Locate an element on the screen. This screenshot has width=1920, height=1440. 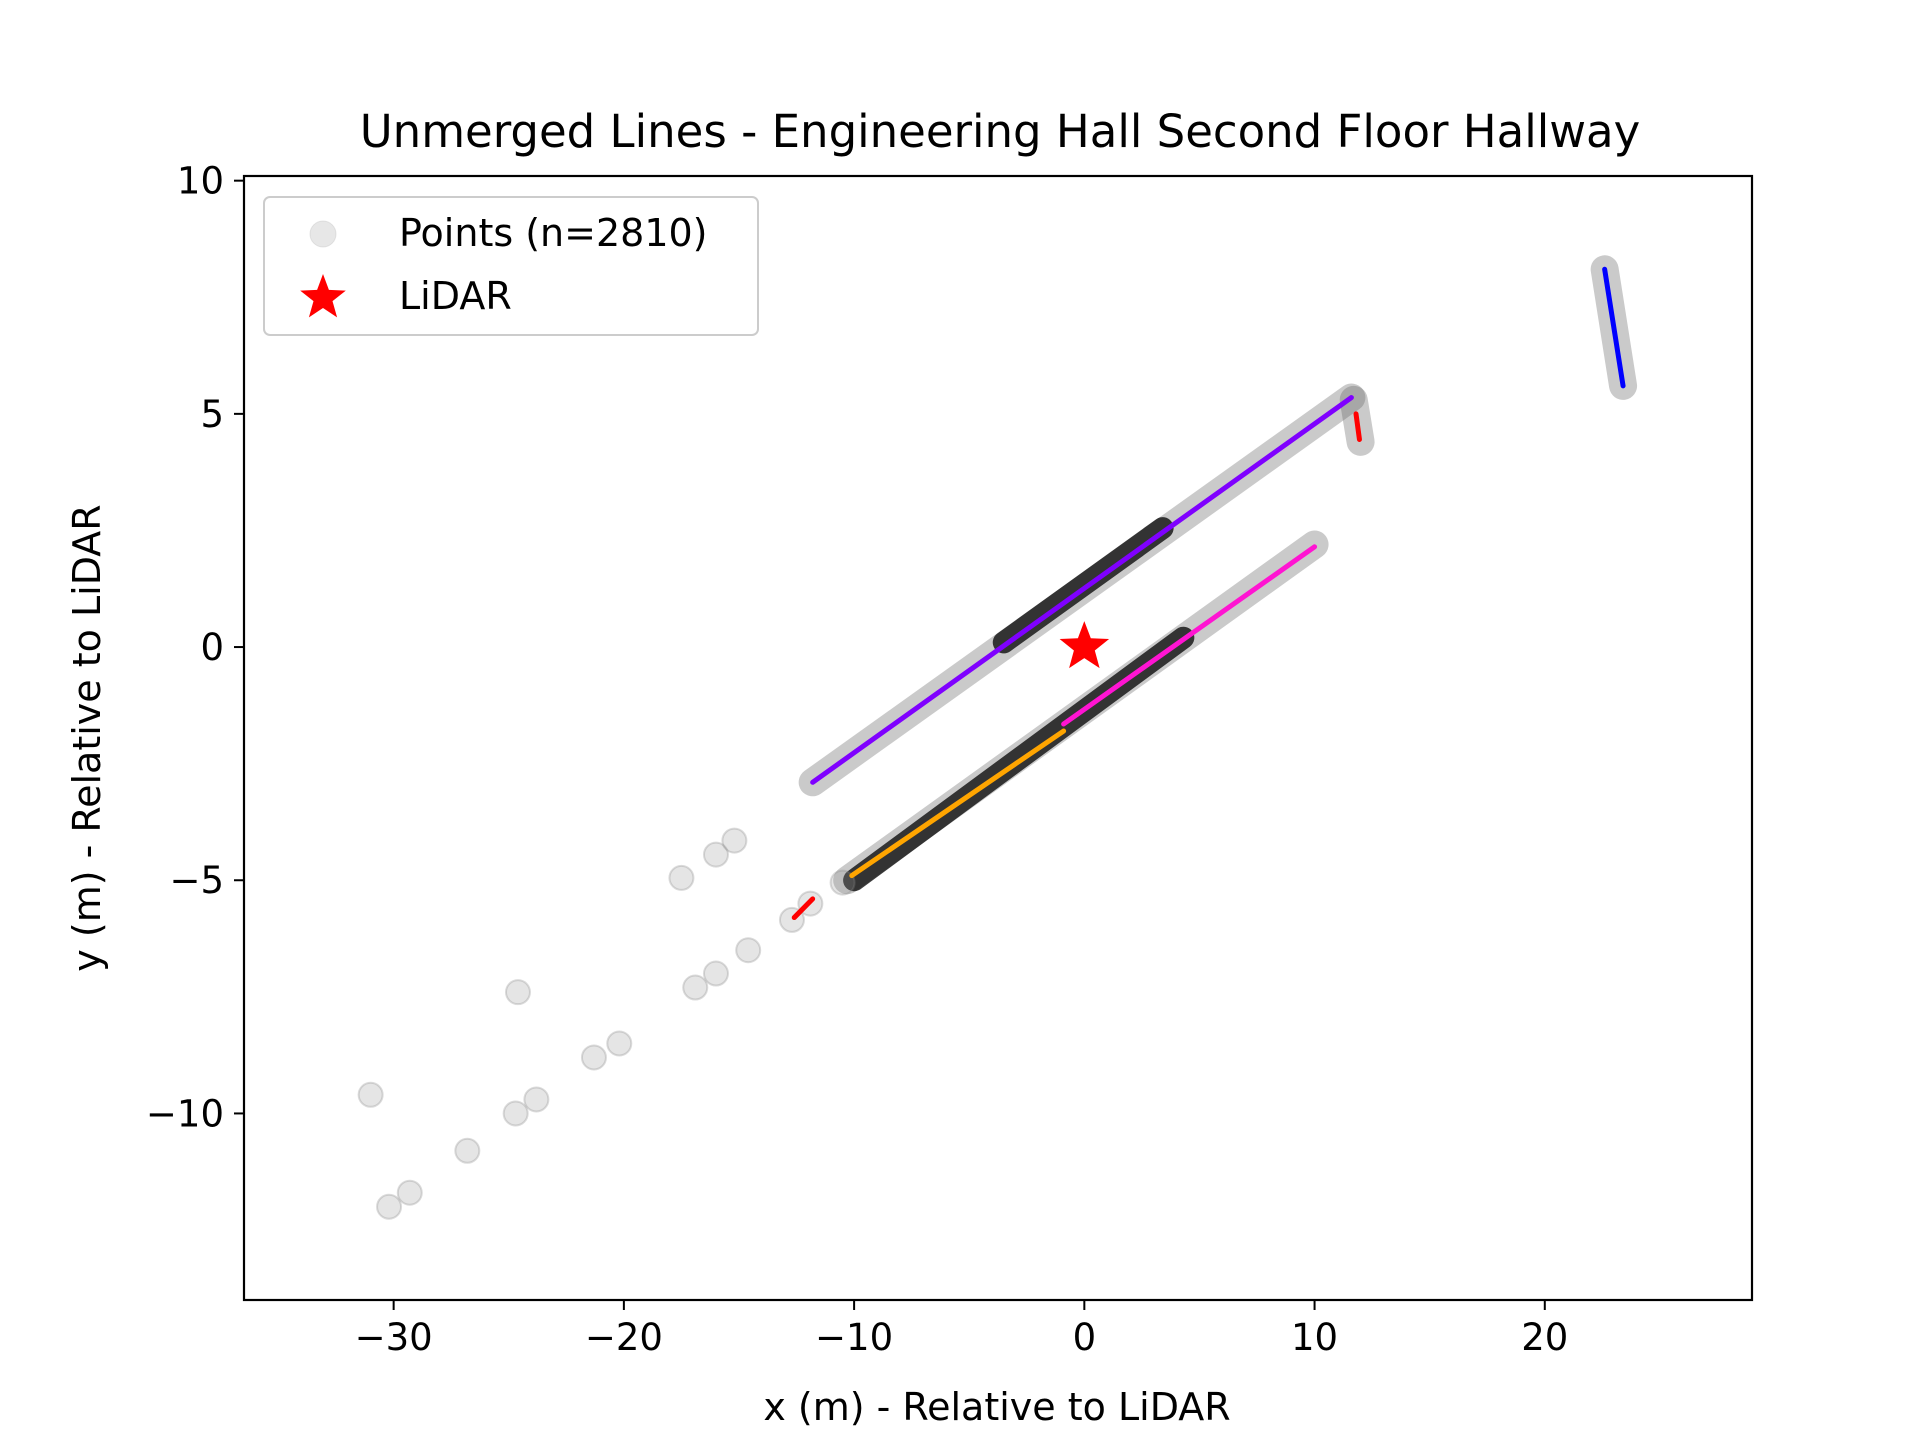
y-tick-label: 0 is located at coordinates (212, 647).